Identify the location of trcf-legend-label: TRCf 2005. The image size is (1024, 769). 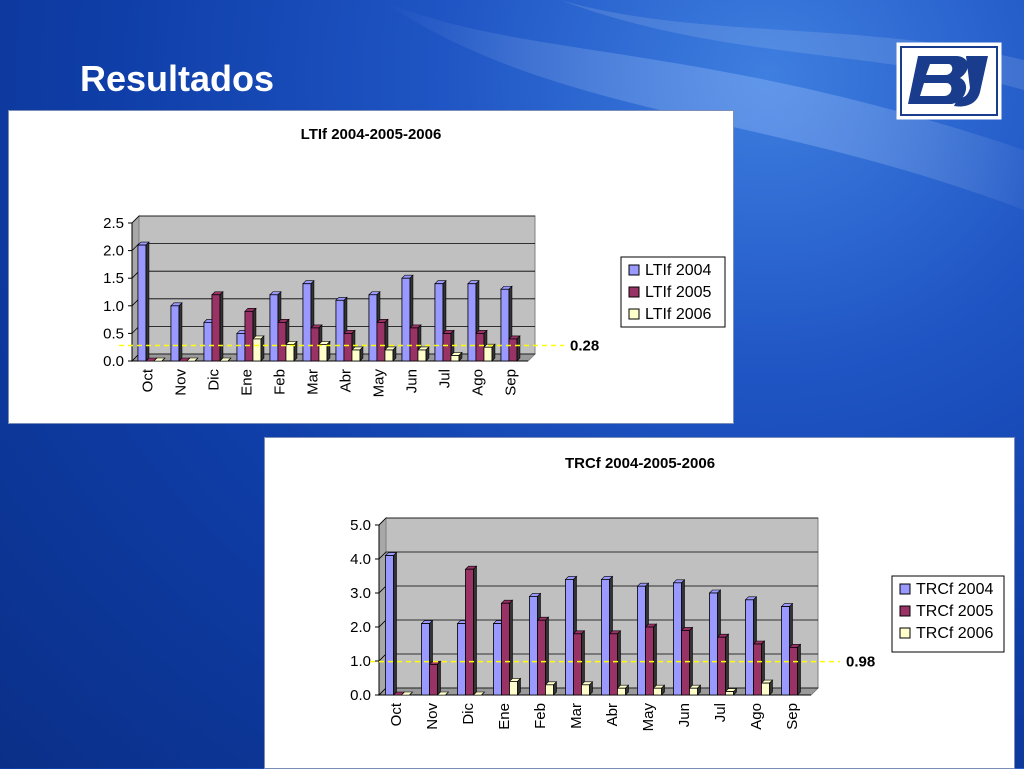
(954, 611).